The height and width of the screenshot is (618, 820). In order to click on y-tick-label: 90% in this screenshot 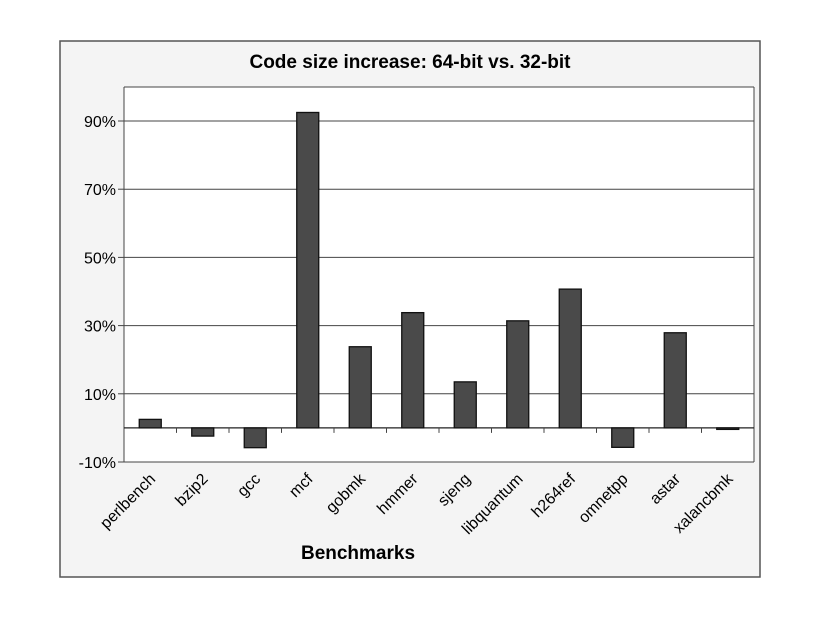, I will do `click(100, 122)`.